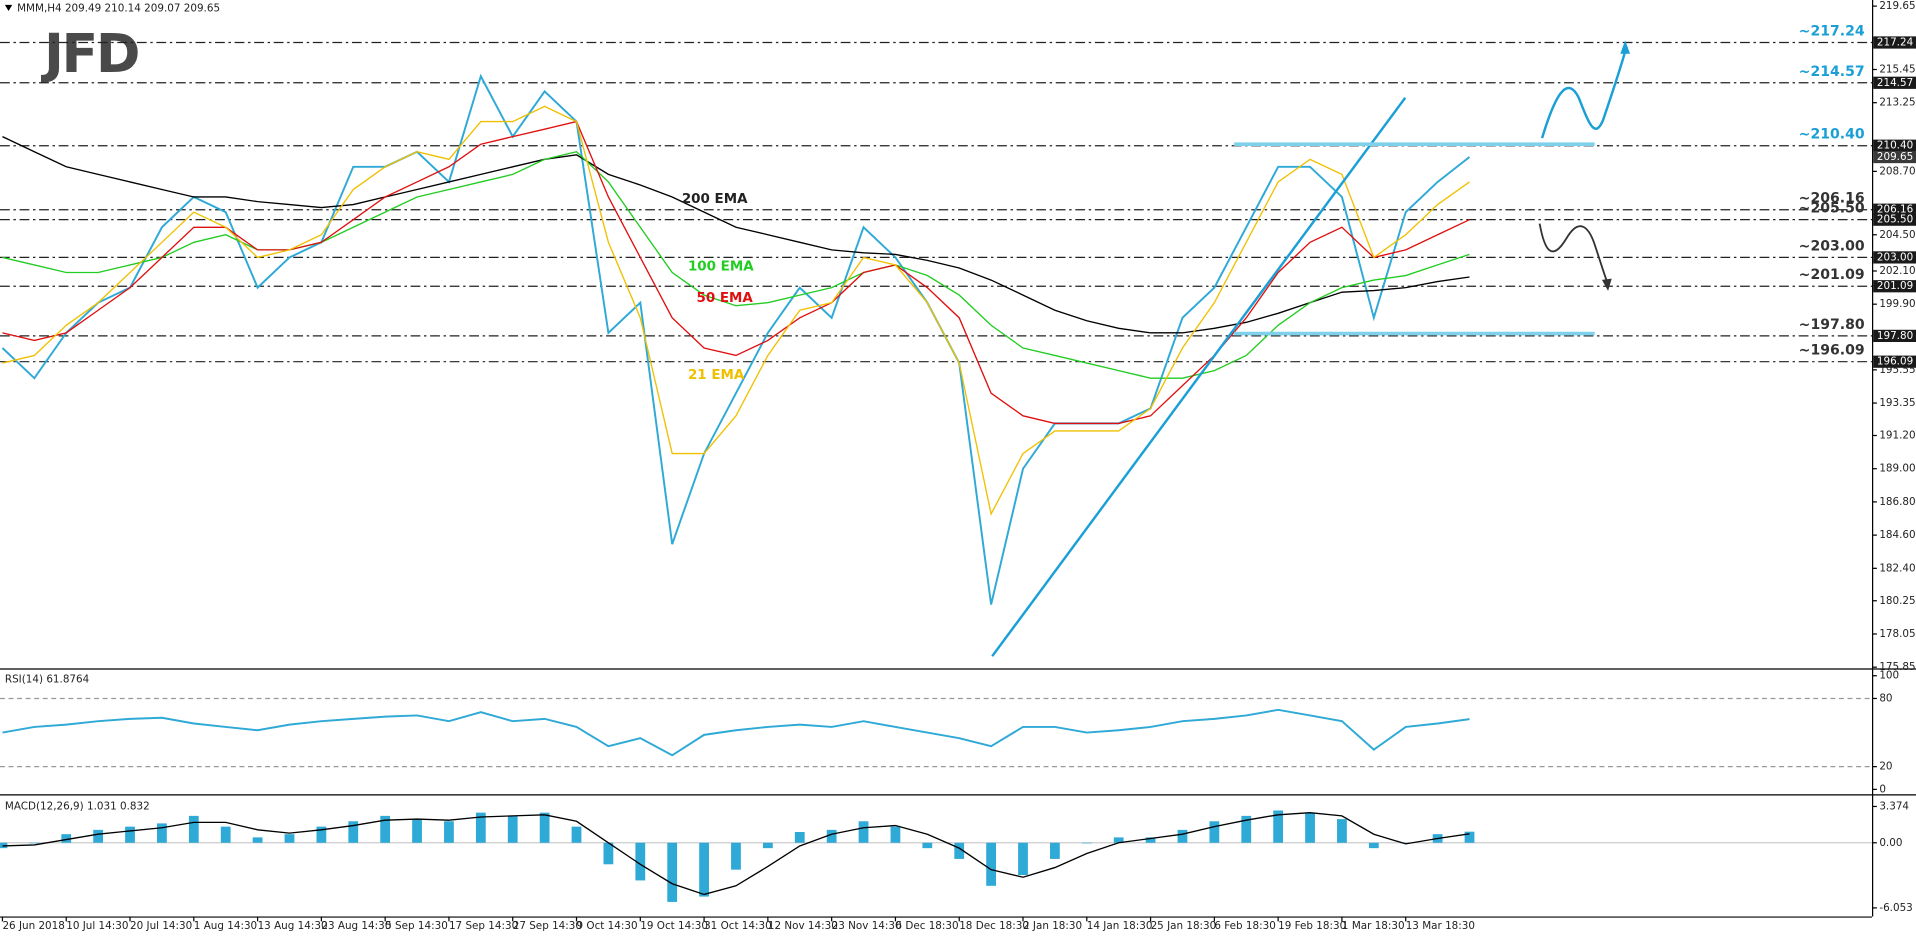 Image resolution: width=1916 pixels, height=936 pixels. What do you see at coordinates (1897, 403) in the screenshot?
I see `y-tick-label: 193.35` at bounding box center [1897, 403].